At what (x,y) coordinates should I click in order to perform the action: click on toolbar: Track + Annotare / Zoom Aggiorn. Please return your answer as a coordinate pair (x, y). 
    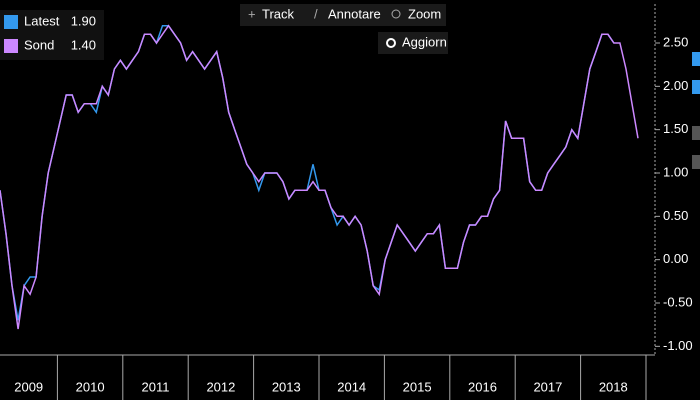
    Looking at the image, I should click on (344, 29).